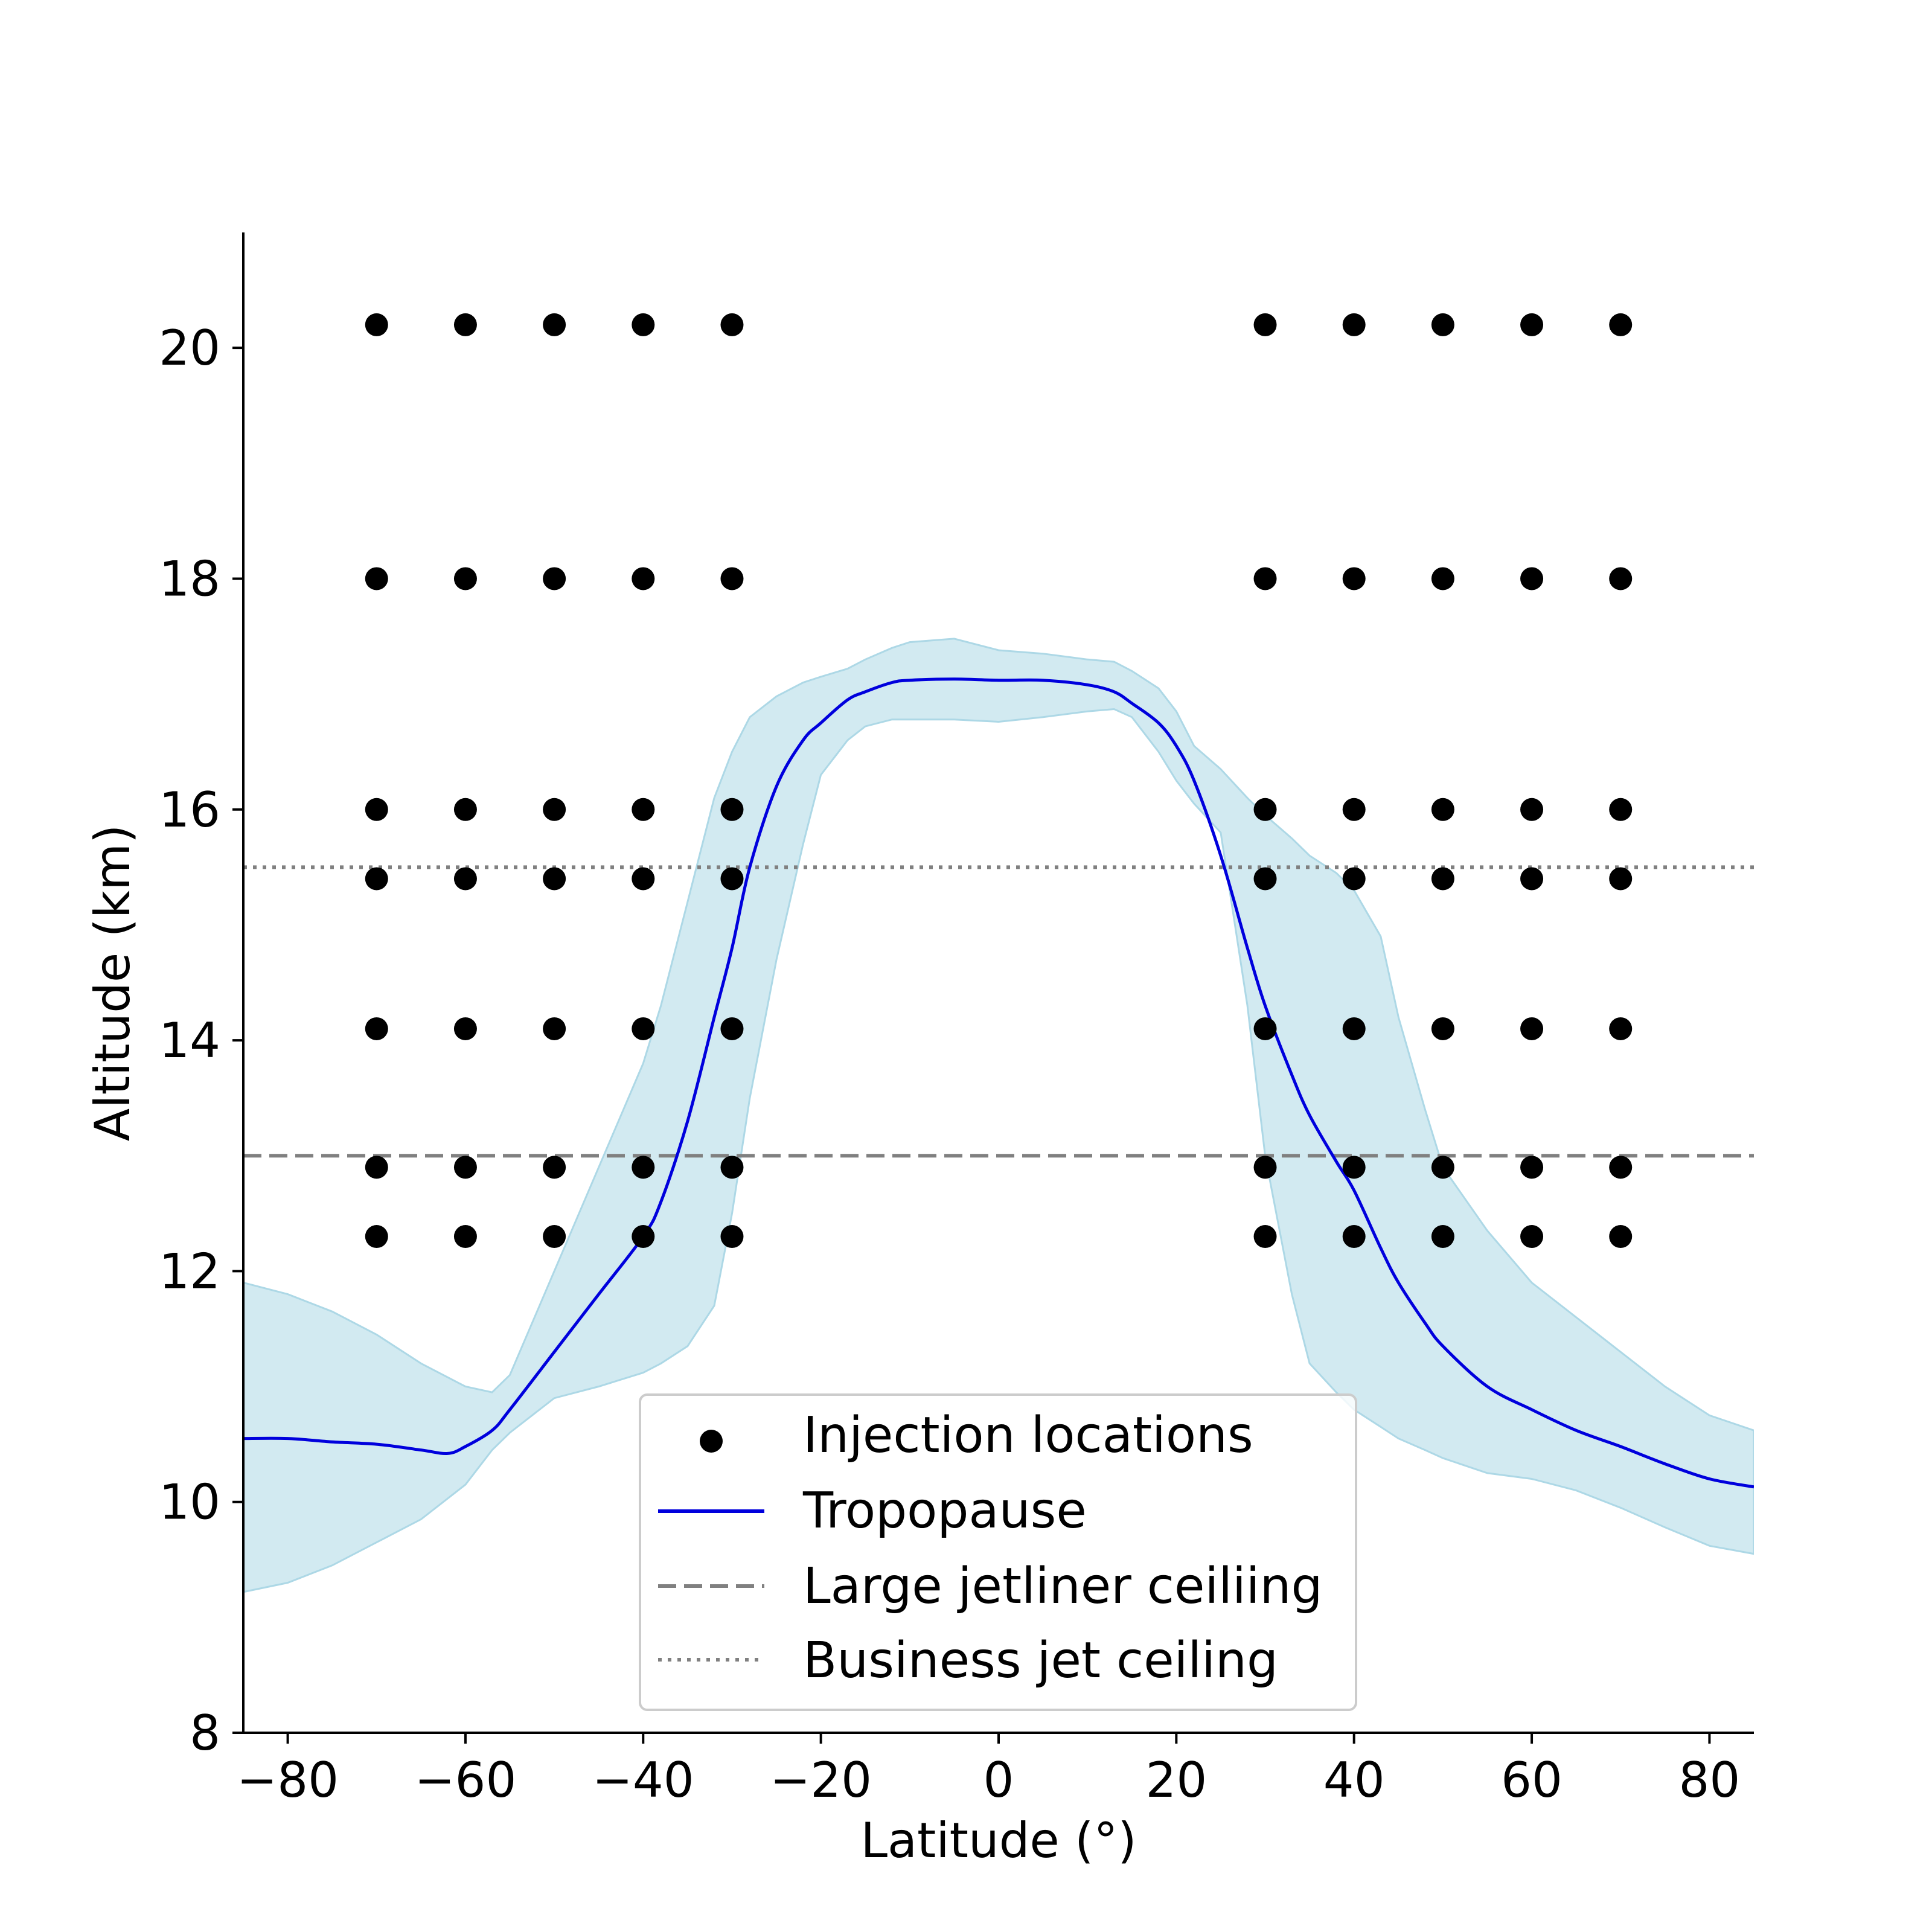 The image size is (1932, 1932). What do you see at coordinates (1041, 1661) in the screenshot?
I see `legend-label-business-jet: Business jet ceiling` at bounding box center [1041, 1661].